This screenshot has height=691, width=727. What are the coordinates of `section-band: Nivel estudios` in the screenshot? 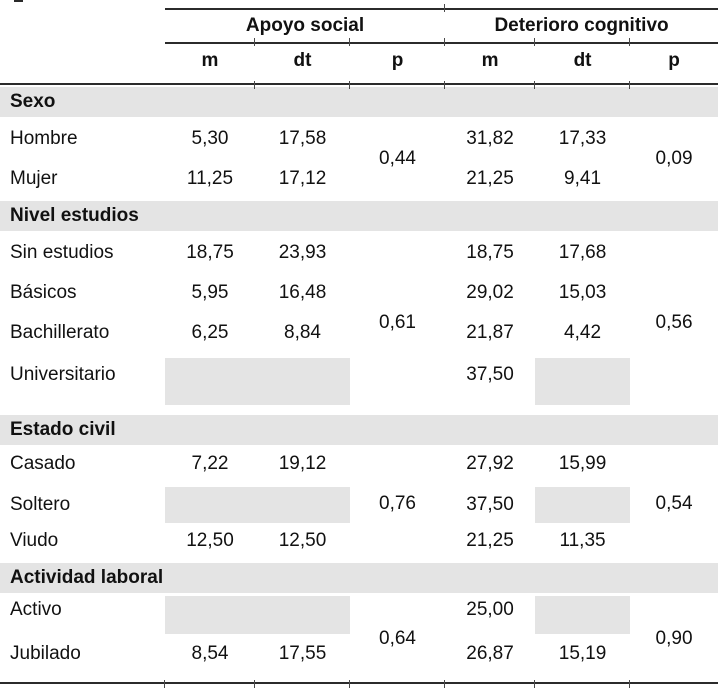 It's located at (359, 216).